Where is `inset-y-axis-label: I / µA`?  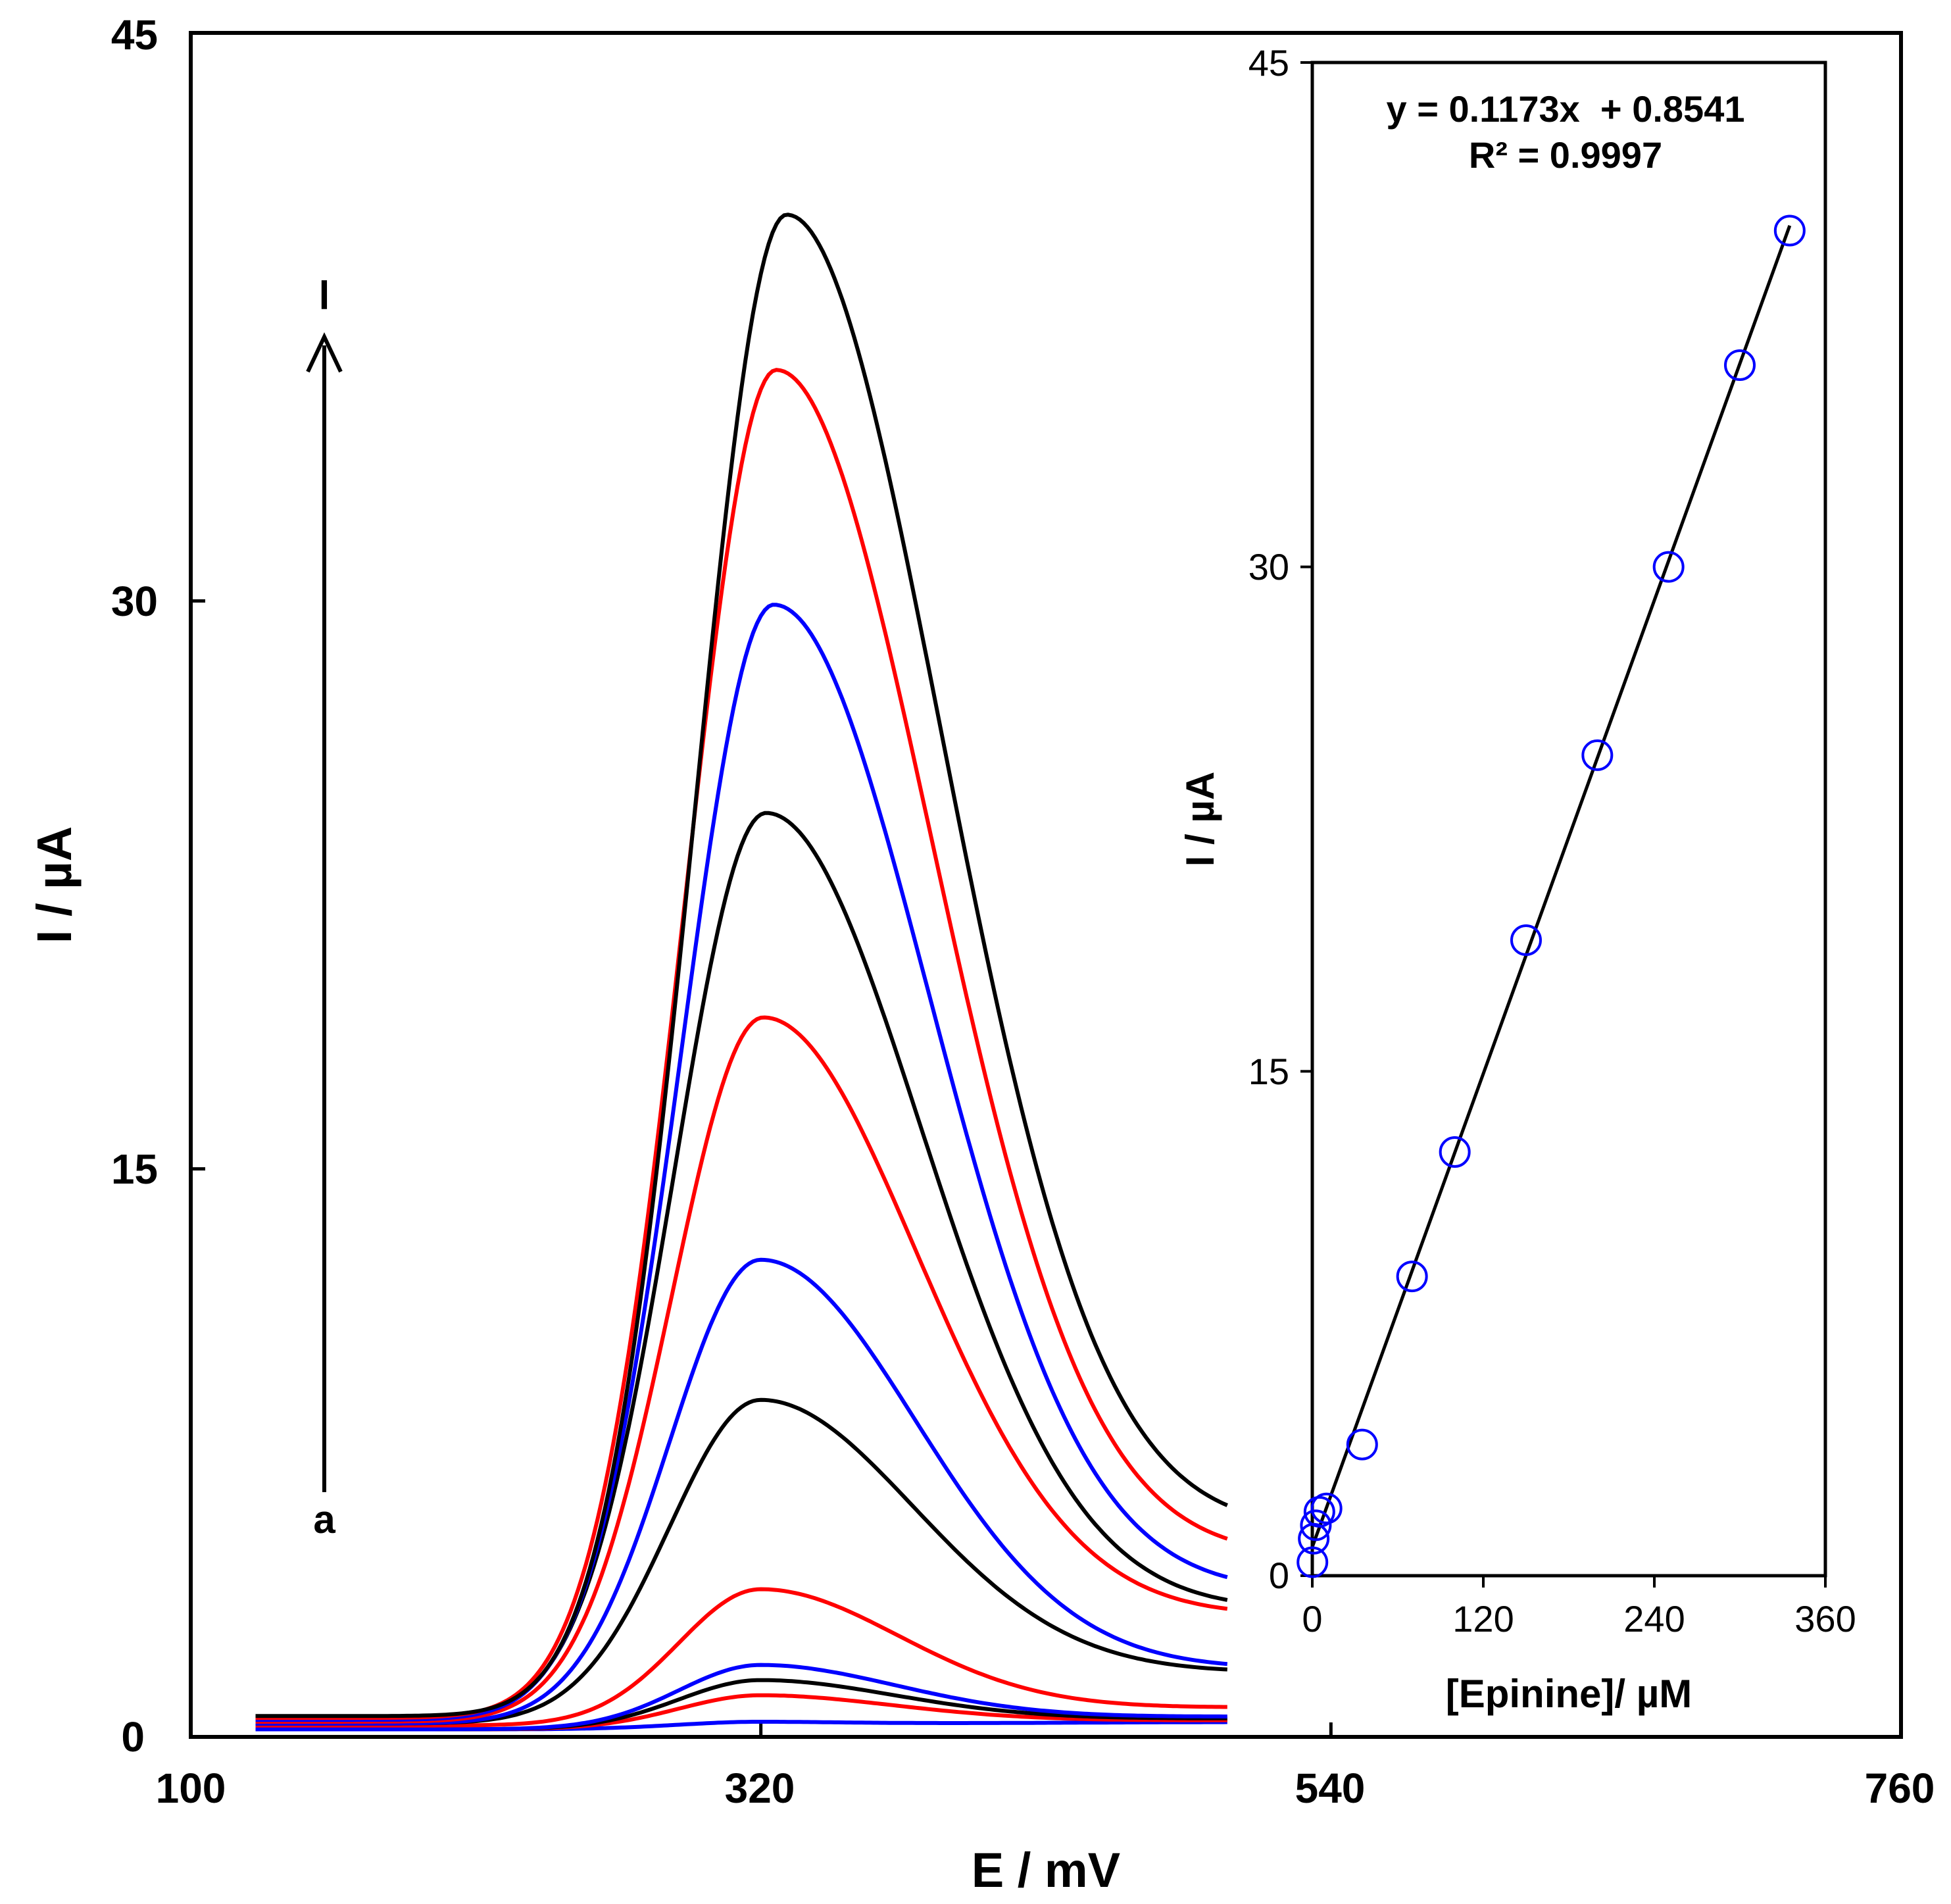
inset-y-axis-label: I / µA is located at coordinates (1200, 819).